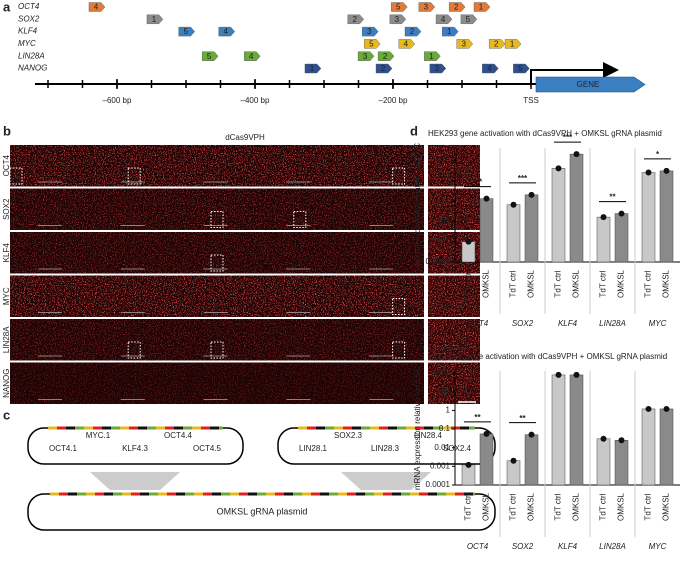  Describe the element at coordinates (313, 448) in the screenshot. I see `grna-name: LIN28.1` at that location.